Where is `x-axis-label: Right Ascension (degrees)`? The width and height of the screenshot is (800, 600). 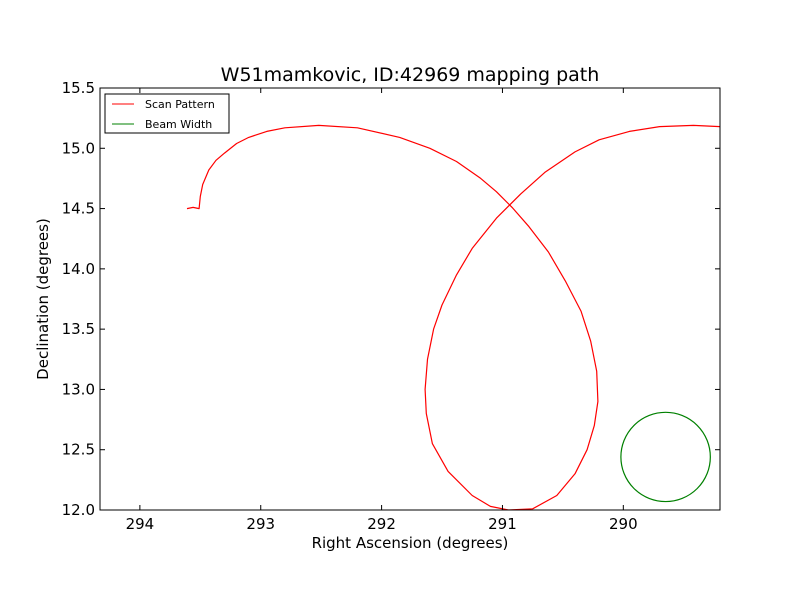 x-axis-label: Right Ascension (degrees) is located at coordinates (410, 543).